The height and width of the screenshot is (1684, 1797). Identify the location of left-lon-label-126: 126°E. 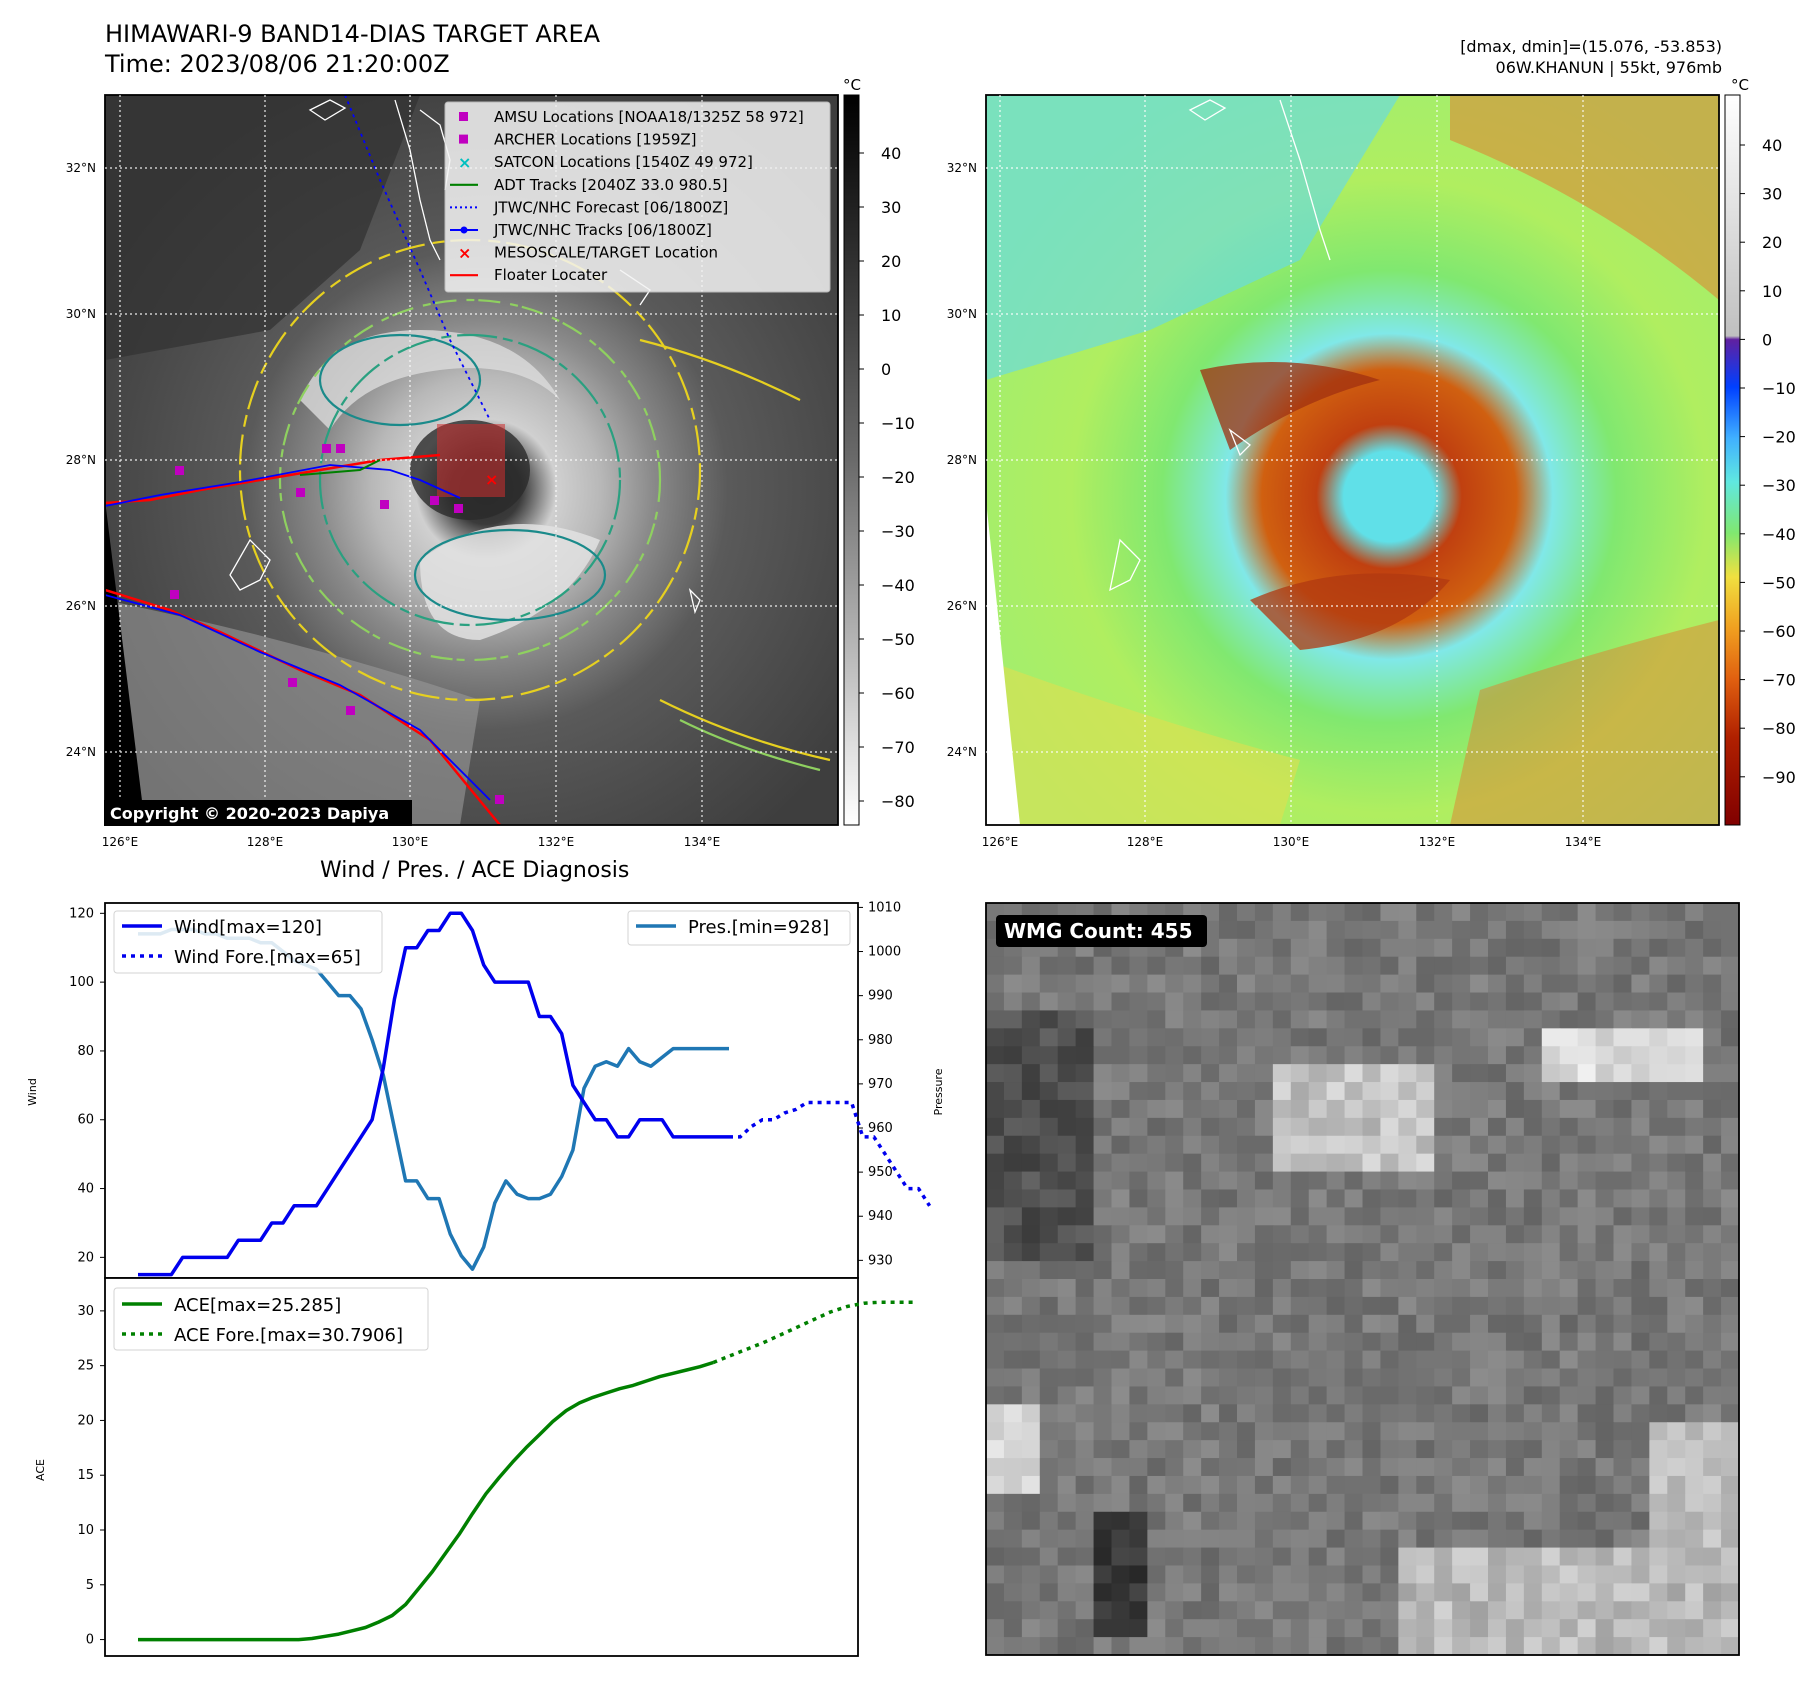
(120, 842).